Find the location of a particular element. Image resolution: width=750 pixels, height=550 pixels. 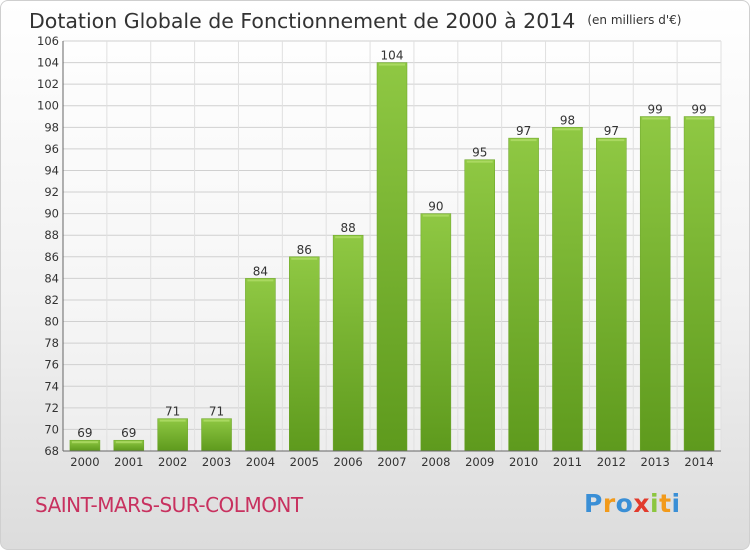

chart-subtitle: (en milliers d'€) is located at coordinates (634, 20).